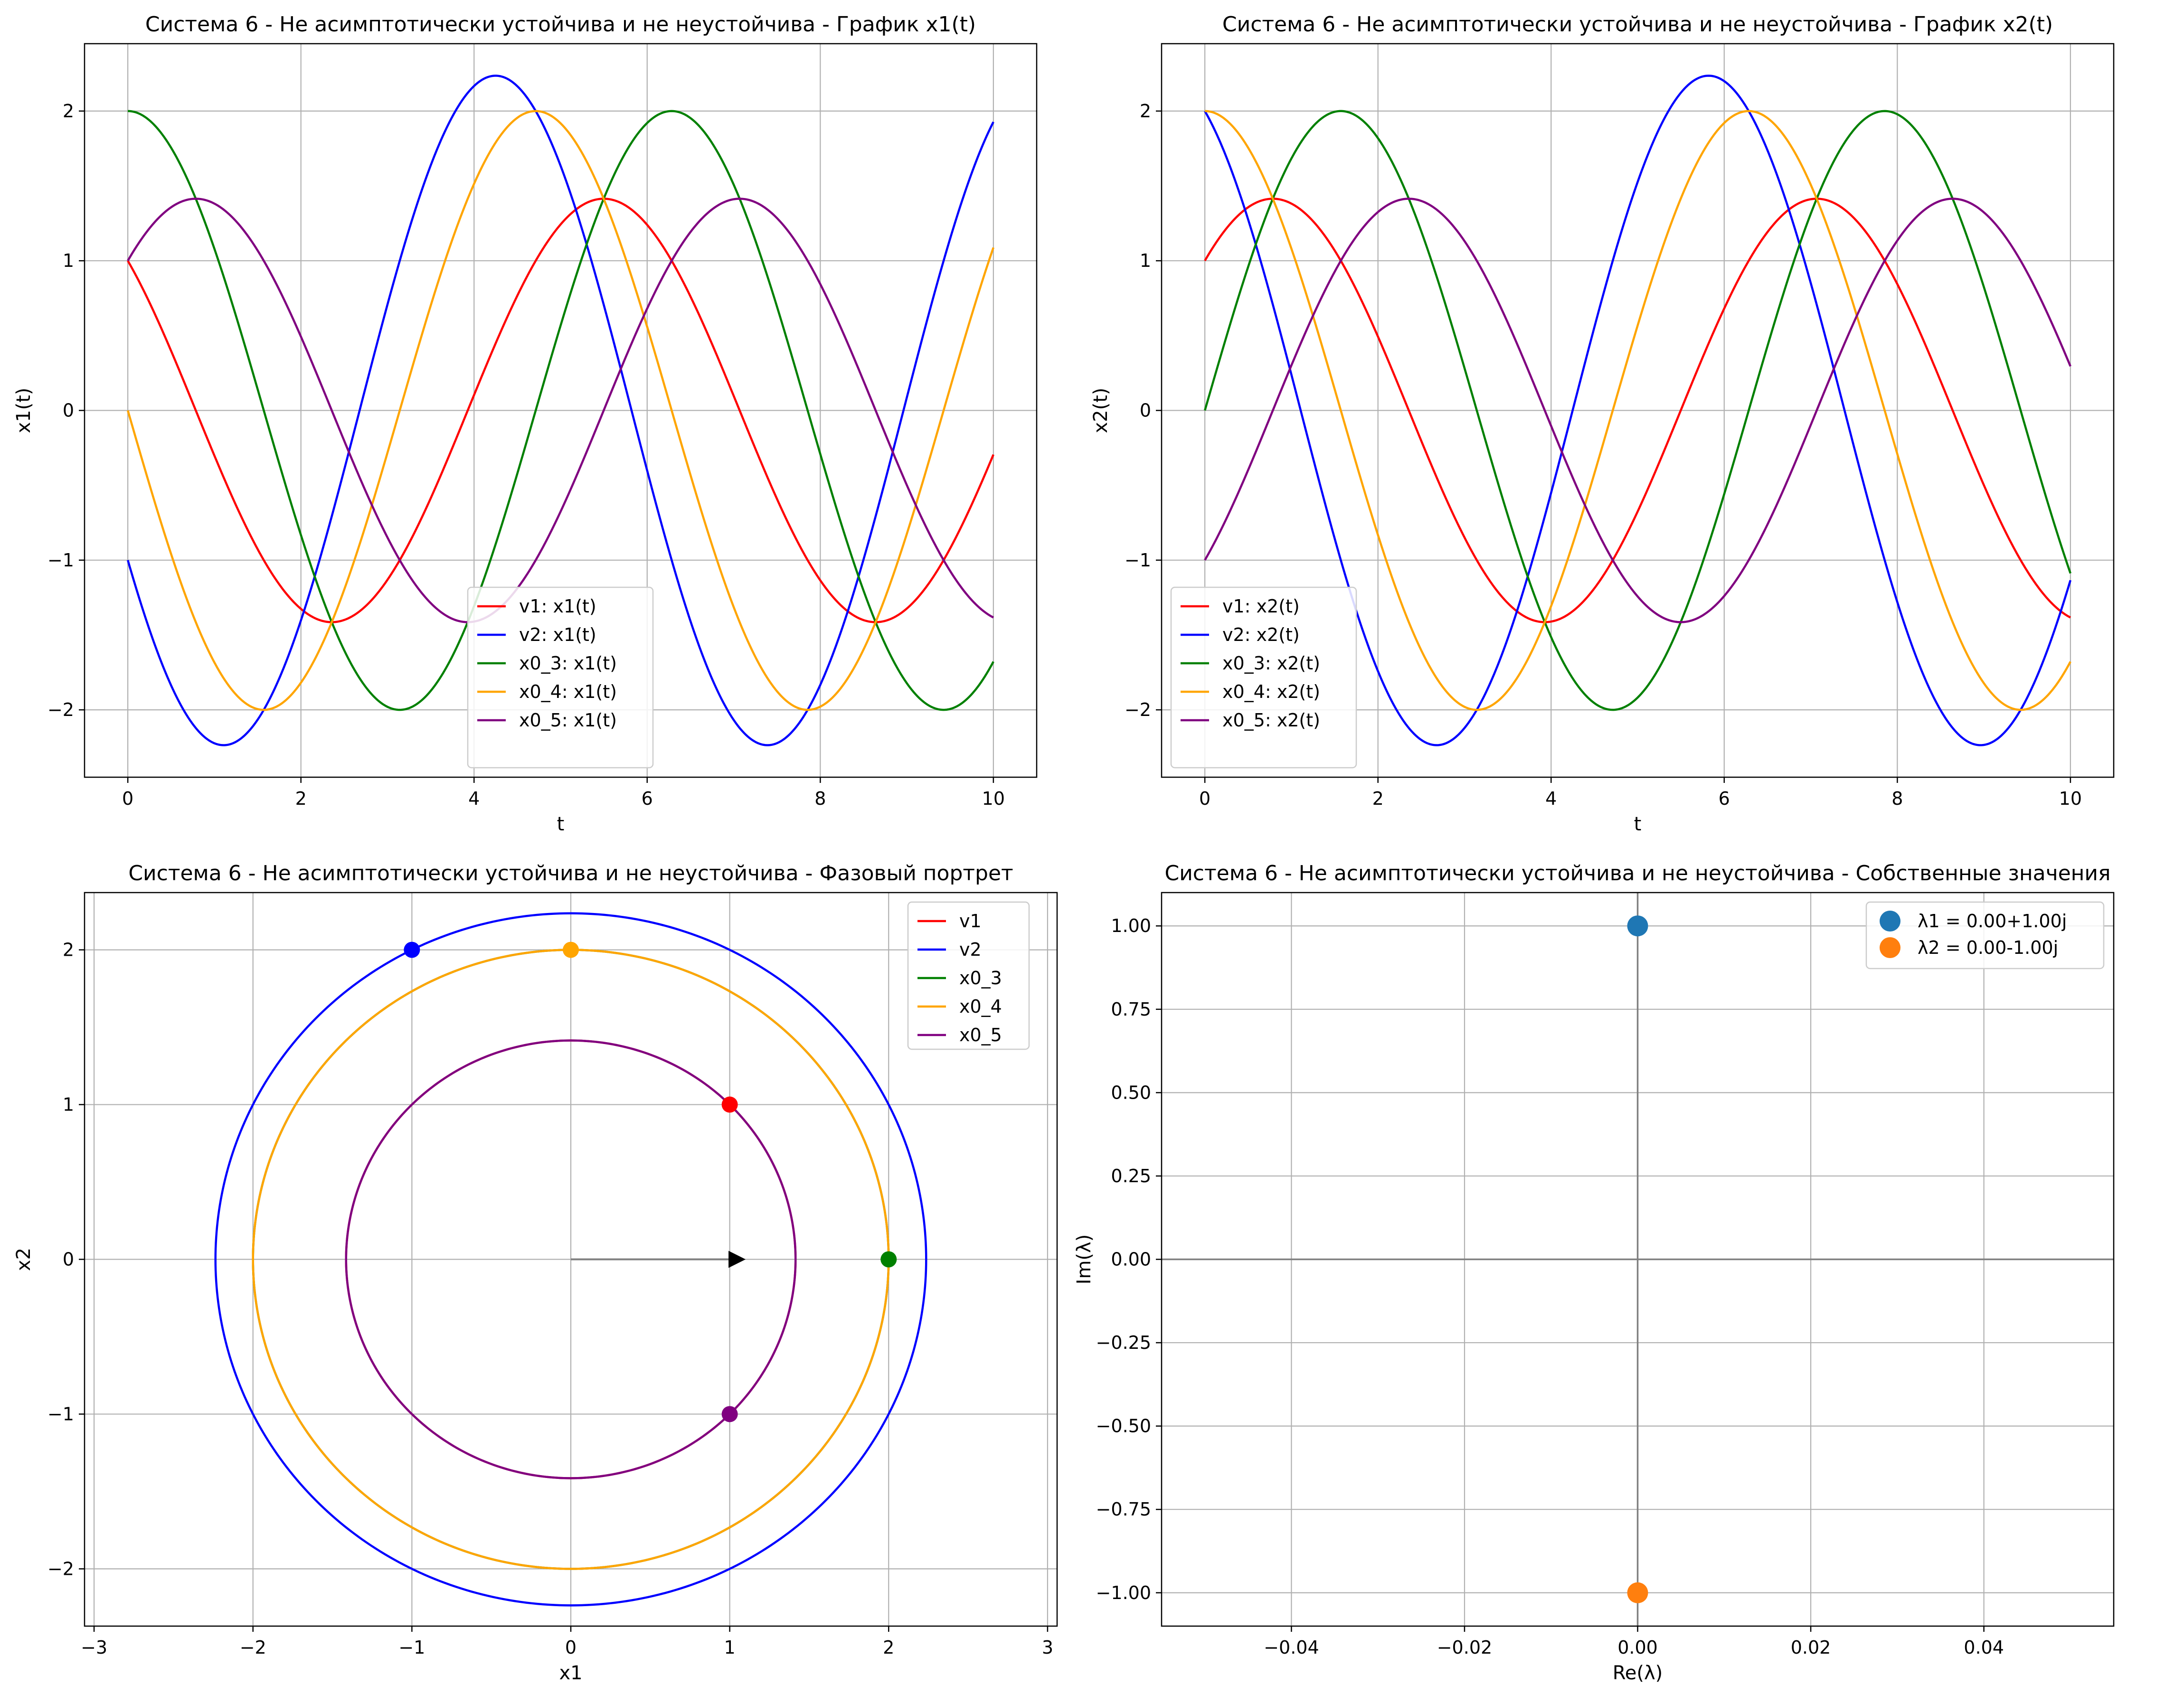 The image size is (2184, 1694). I want to click on legend-label: x0_5: x1(t), so click(568, 721).